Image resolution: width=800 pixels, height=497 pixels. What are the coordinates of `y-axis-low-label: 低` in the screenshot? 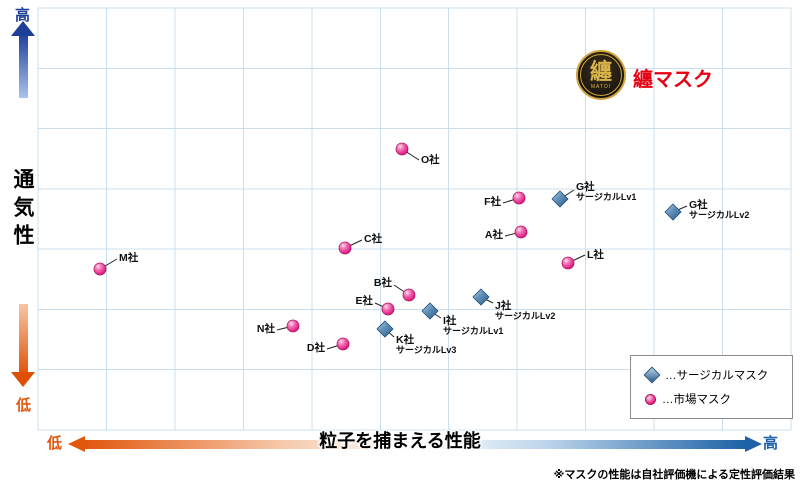 It's located at (24, 405).